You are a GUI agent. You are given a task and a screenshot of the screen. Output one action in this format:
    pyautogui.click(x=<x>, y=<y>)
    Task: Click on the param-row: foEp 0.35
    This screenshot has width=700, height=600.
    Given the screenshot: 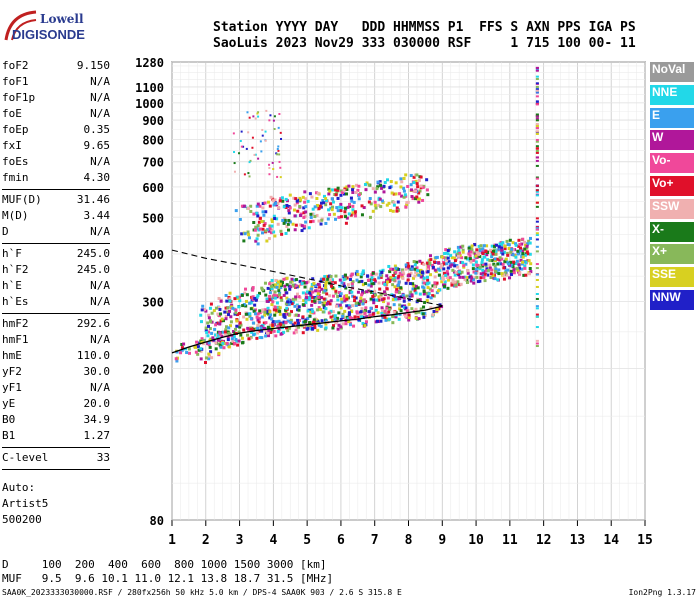 What is the action you would take?
    pyautogui.click(x=56, y=130)
    